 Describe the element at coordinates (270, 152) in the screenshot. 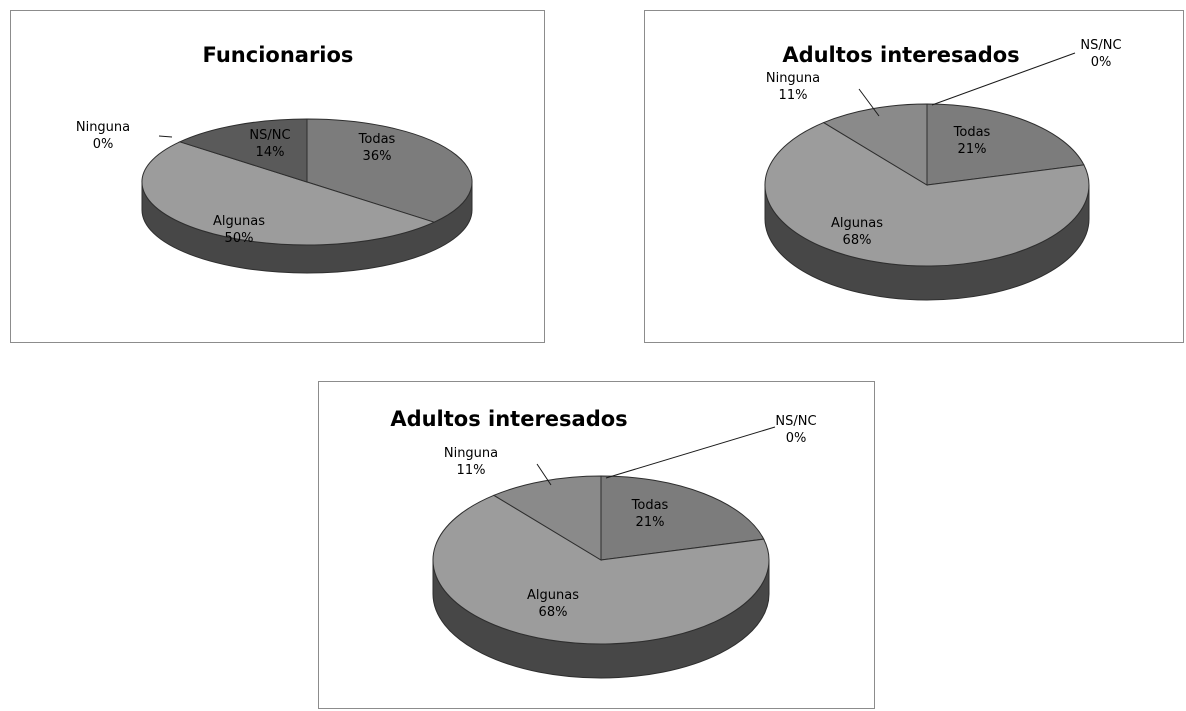

I see `slice-value-label: 14%` at that location.